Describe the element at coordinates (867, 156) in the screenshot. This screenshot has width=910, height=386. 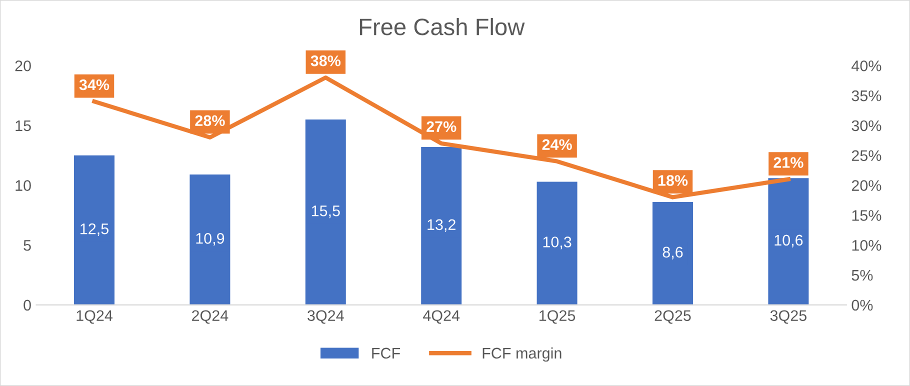
I see `y2-tick-label: 25%` at that location.